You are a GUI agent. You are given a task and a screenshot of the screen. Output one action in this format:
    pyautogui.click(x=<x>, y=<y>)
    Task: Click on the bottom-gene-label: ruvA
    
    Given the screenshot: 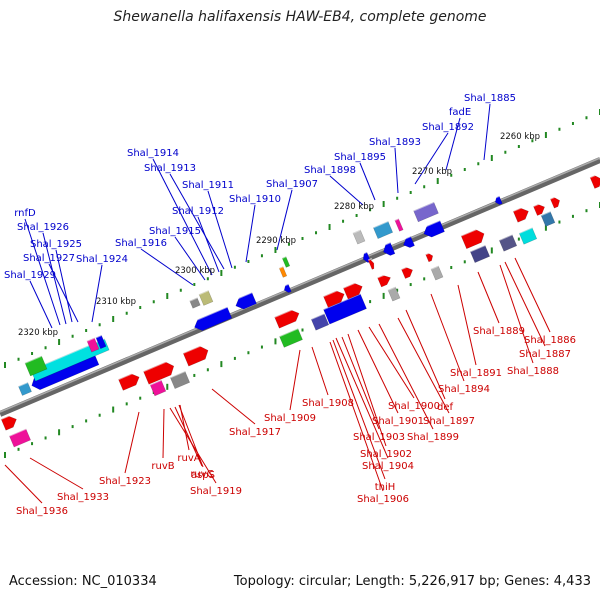 What is the action you would take?
    pyautogui.click(x=188, y=458)
    